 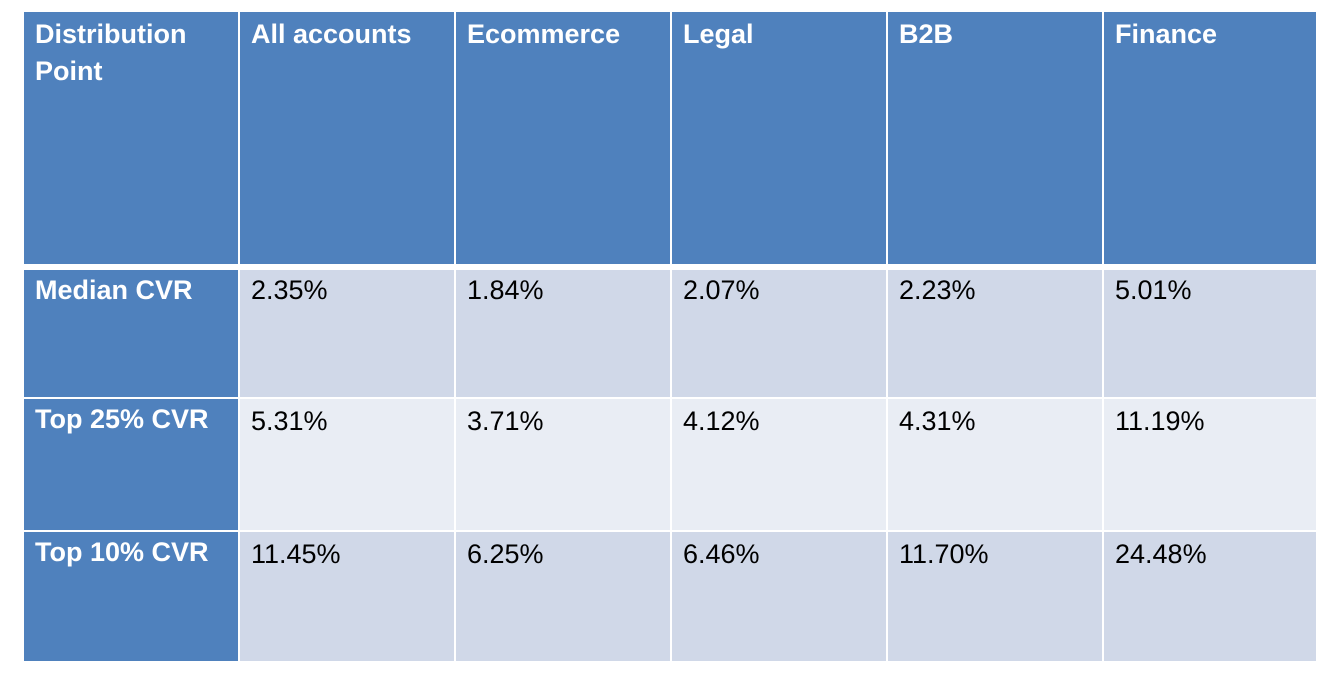 I want to click on row-label-top-25-cvr: Top 25% CVR, so click(x=131, y=464).